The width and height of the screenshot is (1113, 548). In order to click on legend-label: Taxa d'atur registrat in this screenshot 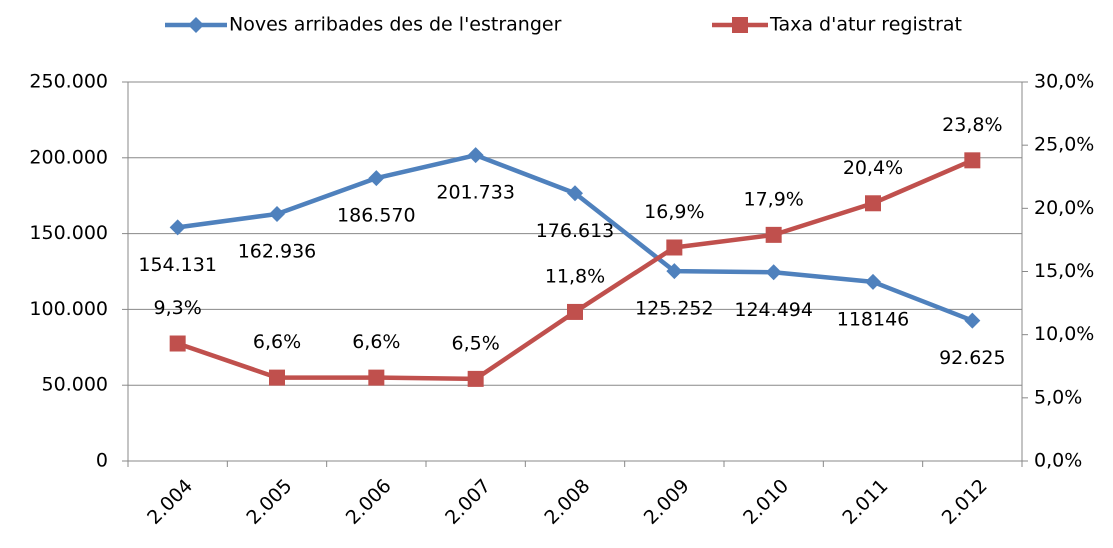, I will do `click(865, 25)`.